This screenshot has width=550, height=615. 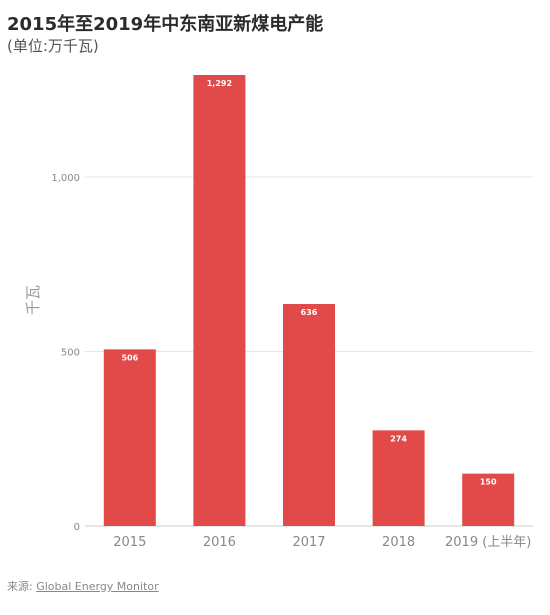 What do you see at coordinates (219, 83) in the screenshot?
I see `bar-value-label: 1,292` at bounding box center [219, 83].